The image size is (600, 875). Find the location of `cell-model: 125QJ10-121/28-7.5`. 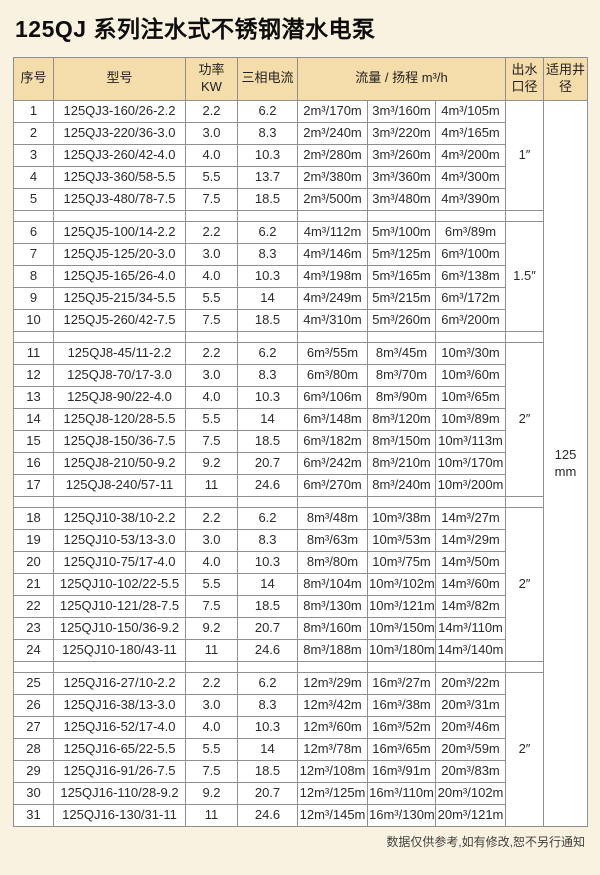

cell-model: 125QJ10-121/28-7.5 is located at coordinates (119, 606).